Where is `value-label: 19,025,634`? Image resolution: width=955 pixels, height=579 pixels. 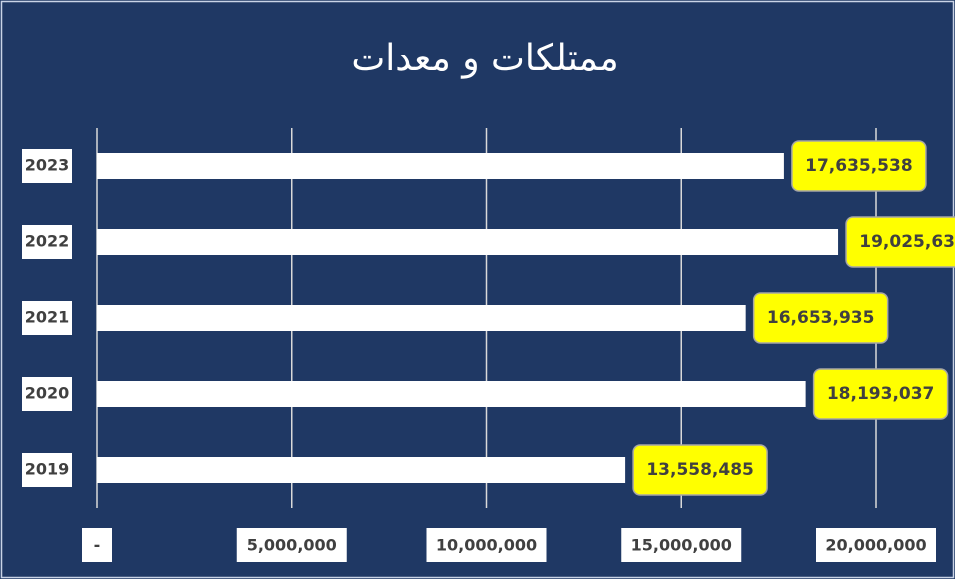 value-label: 19,025,634 is located at coordinates (907, 242).